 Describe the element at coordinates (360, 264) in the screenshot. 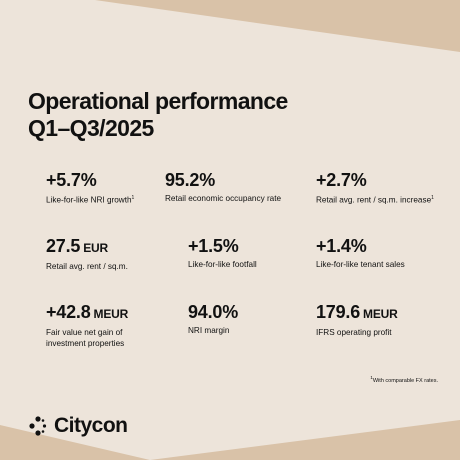

I see `metric-label: Like-for-like tenant sales` at that location.